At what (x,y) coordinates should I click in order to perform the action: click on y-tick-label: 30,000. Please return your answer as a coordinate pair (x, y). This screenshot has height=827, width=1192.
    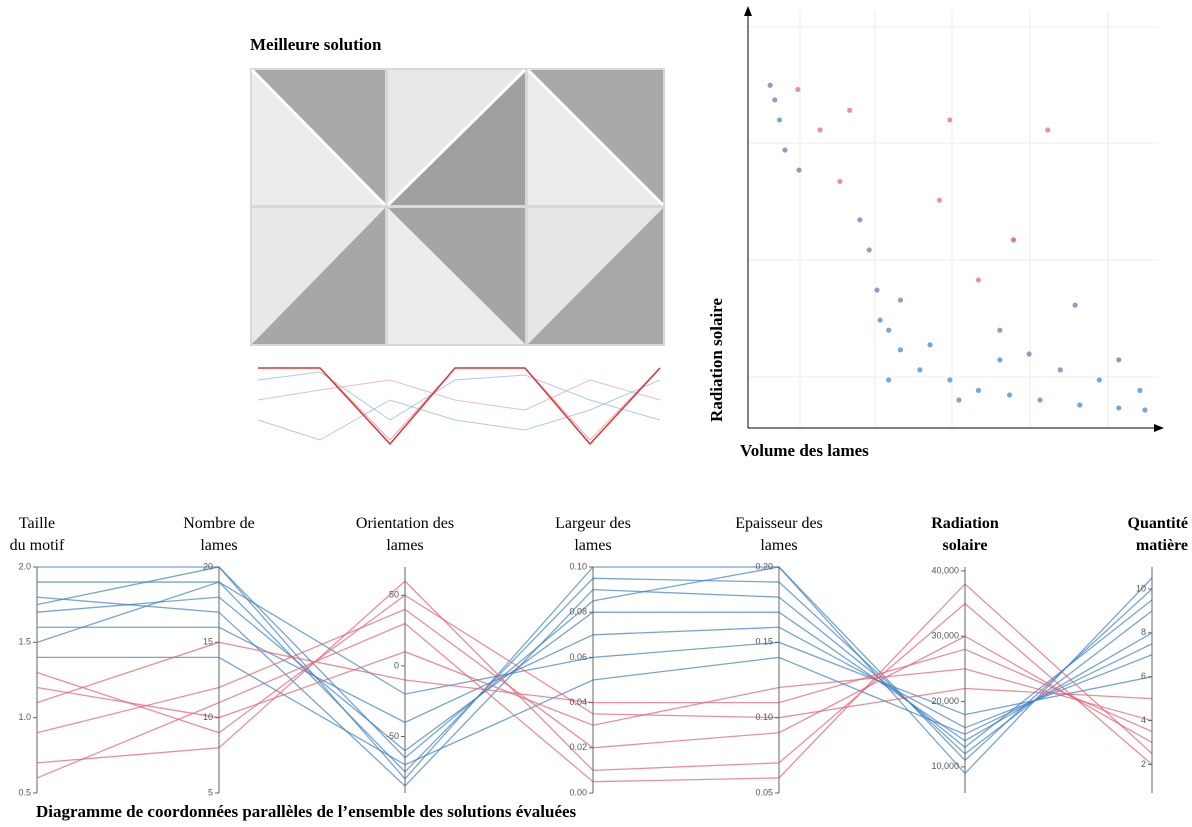
    Looking at the image, I should click on (945, 636).